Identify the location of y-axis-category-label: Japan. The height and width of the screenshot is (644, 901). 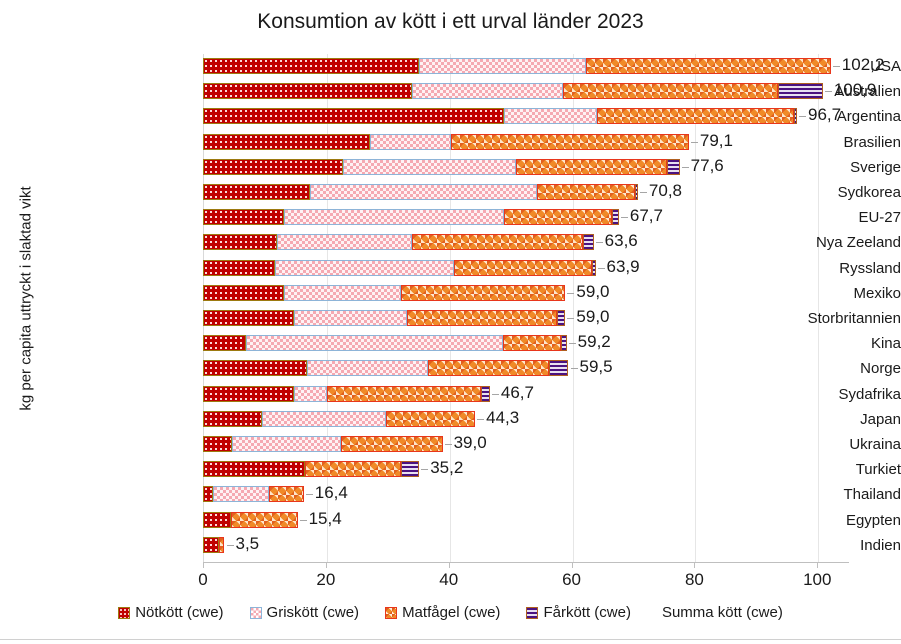
(880, 419).